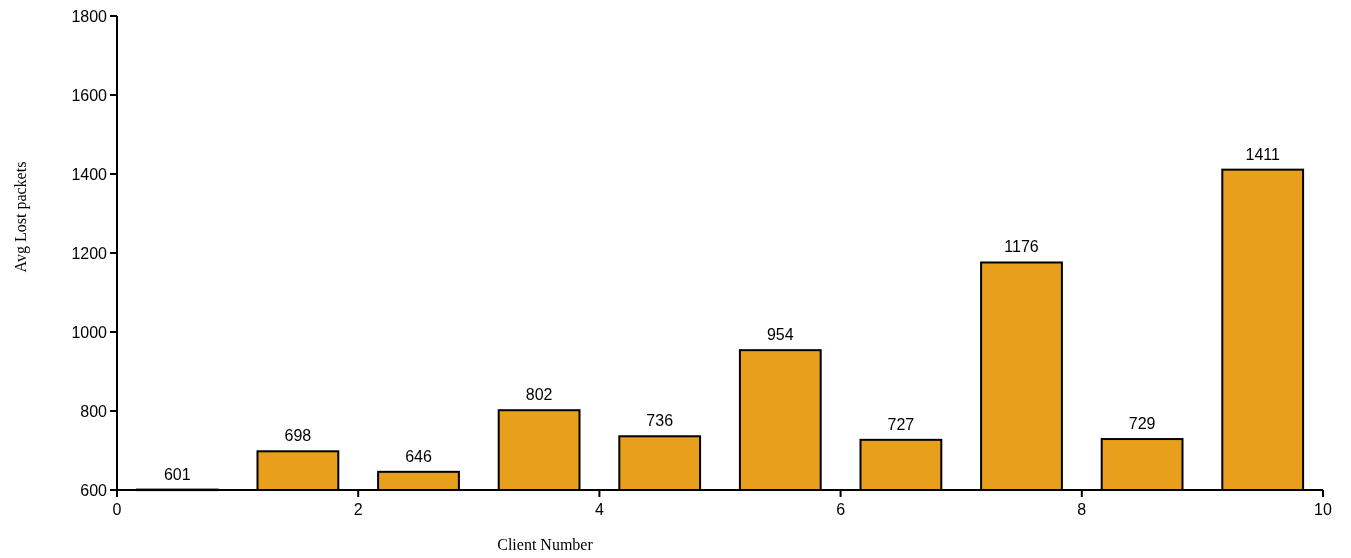  What do you see at coordinates (599, 509) in the screenshot?
I see `x-tick-label: 4` at bounding box center [599, 509].